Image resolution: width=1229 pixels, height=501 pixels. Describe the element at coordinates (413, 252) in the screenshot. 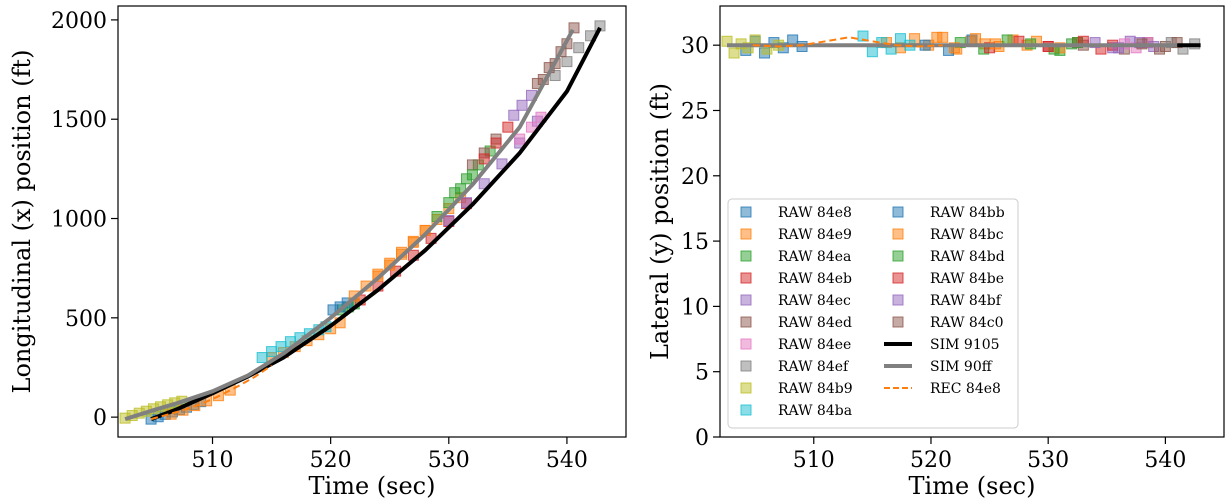

I see `raw-series-raw-84eb` at that location.